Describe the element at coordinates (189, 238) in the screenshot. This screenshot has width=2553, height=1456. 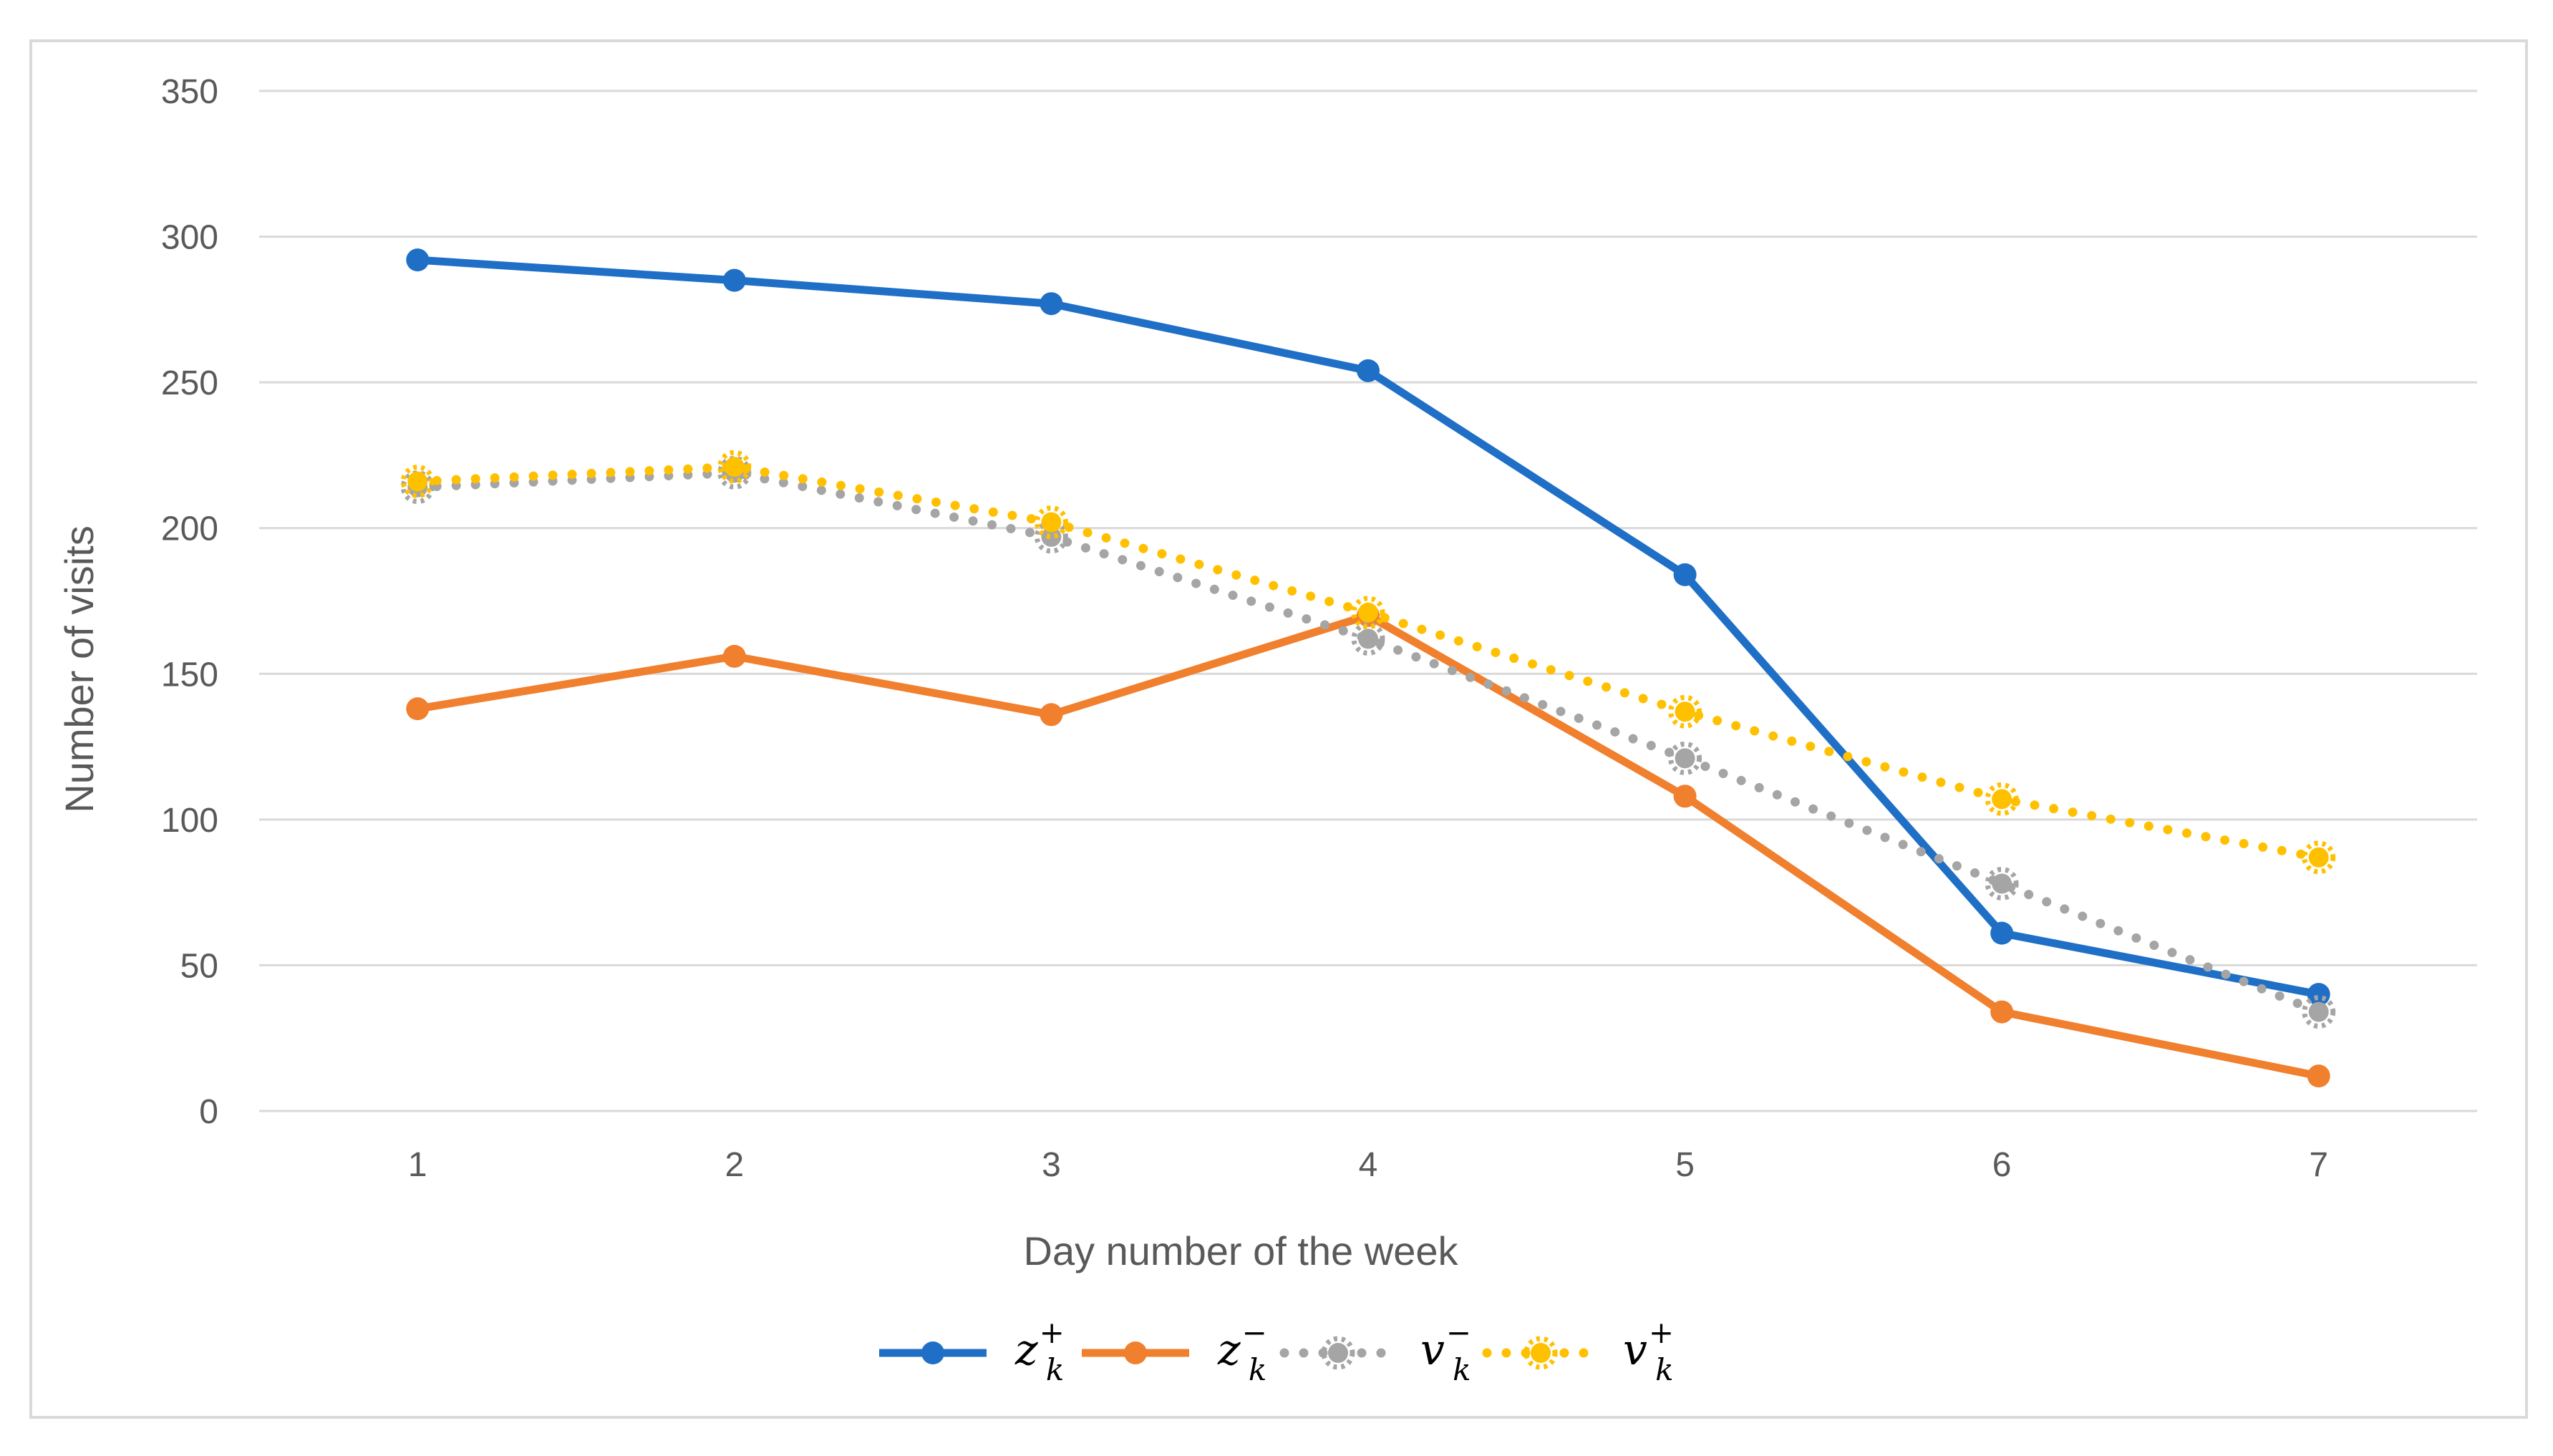
I see `y-tick-label: 300` at that location.